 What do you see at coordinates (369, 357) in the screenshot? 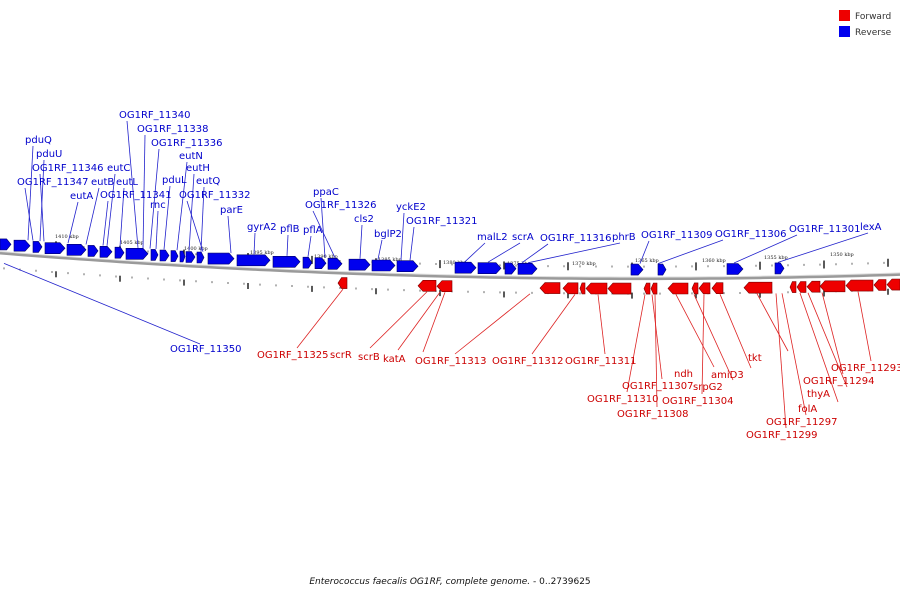
I see `forward-gene-label: scrB` at bounding box center [369, 357].